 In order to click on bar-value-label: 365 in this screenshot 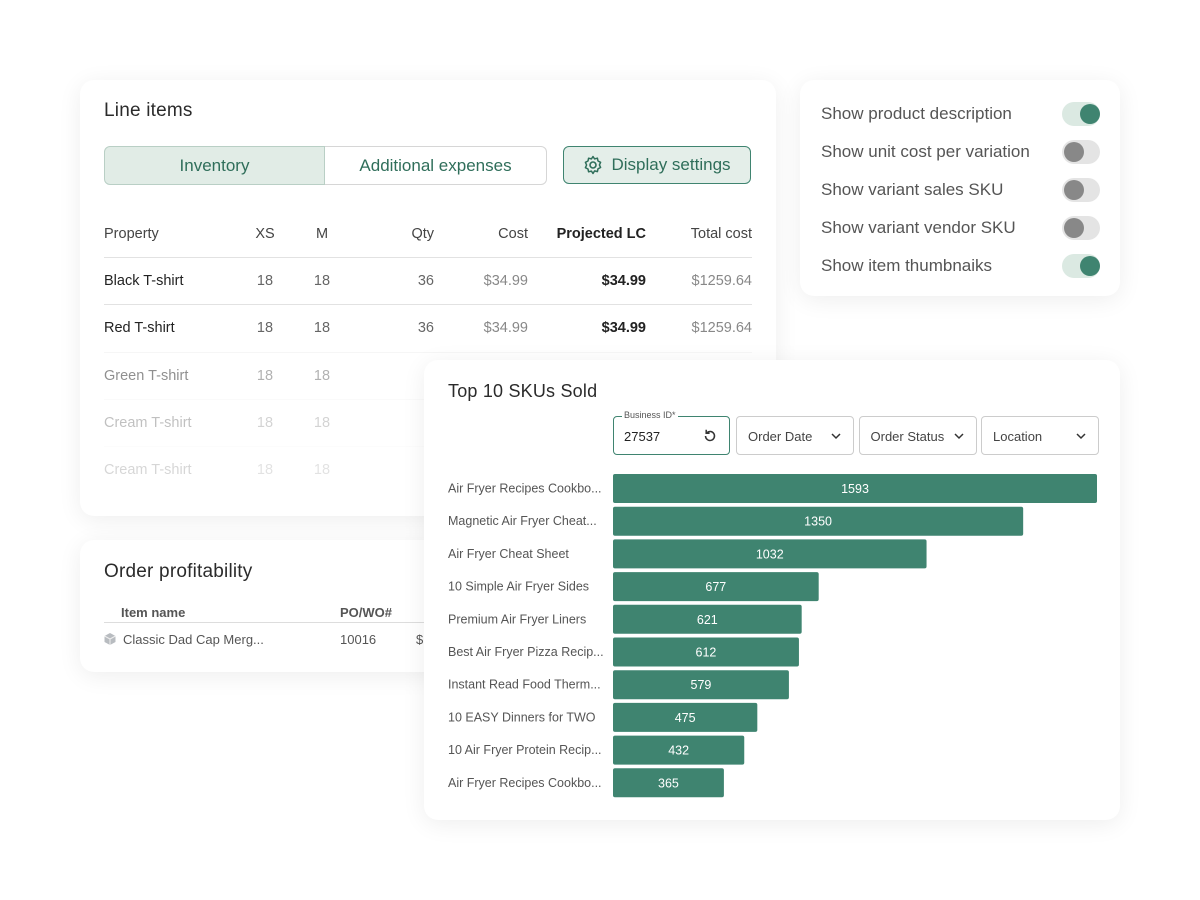, I will do `click(668, 783)`.